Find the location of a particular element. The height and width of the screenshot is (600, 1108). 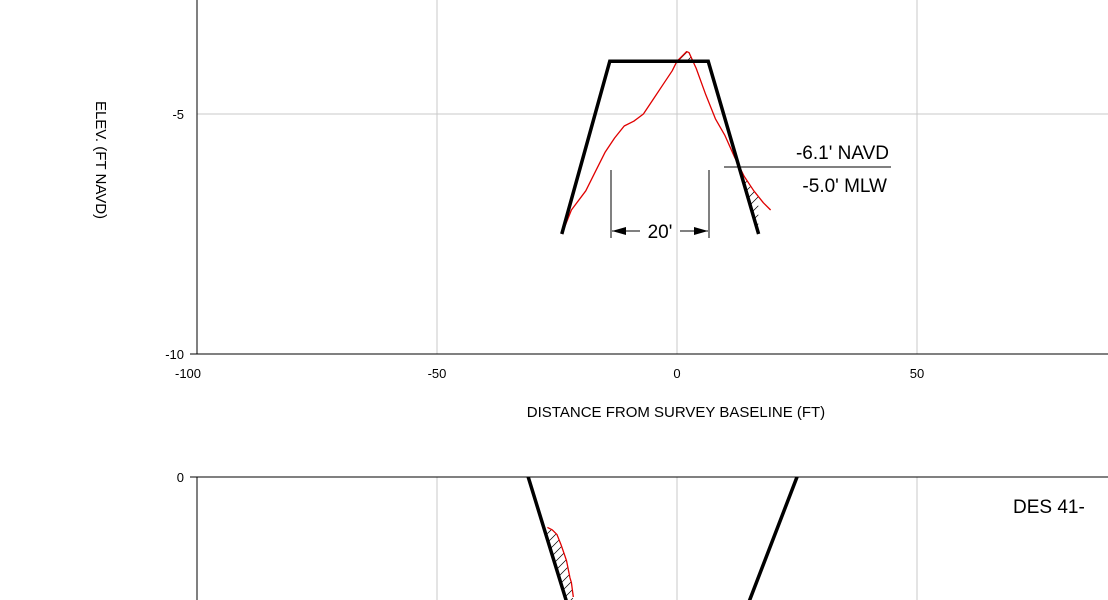

upper-x-tick: -50 is located at coordinates (437, 373).